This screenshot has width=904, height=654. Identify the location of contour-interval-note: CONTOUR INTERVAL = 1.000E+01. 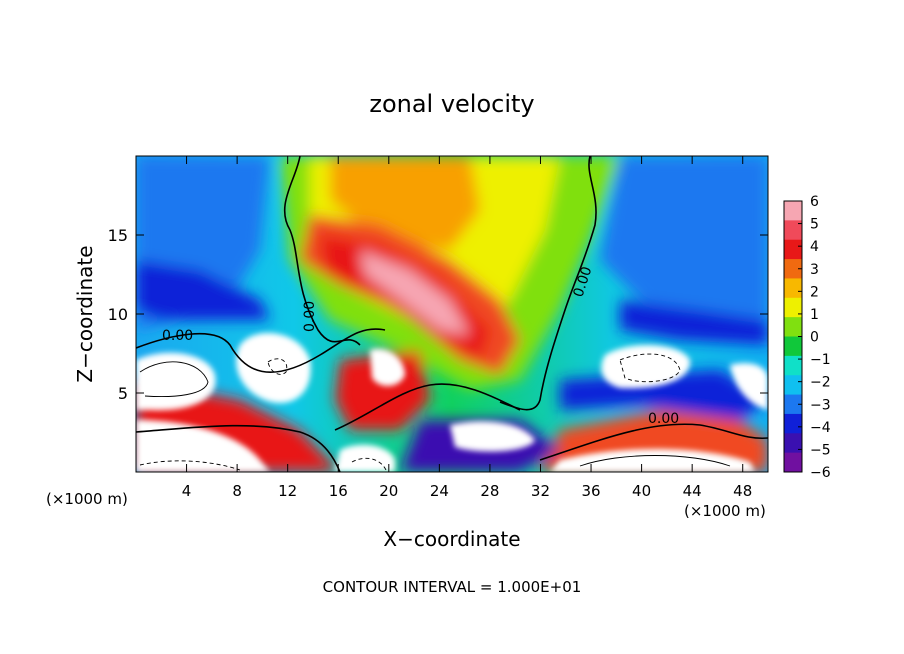
(452, 587).